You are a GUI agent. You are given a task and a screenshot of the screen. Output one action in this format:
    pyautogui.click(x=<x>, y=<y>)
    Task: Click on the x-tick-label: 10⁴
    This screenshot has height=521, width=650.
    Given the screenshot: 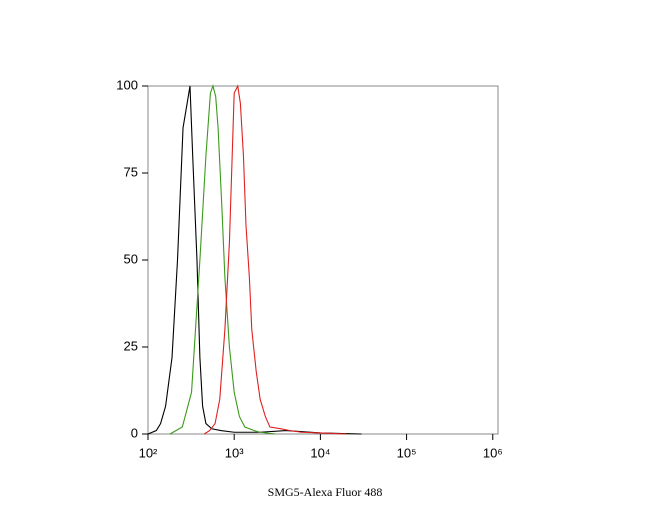 What is the action you would take?
    pyautogui.click(x=320, y=452)
    